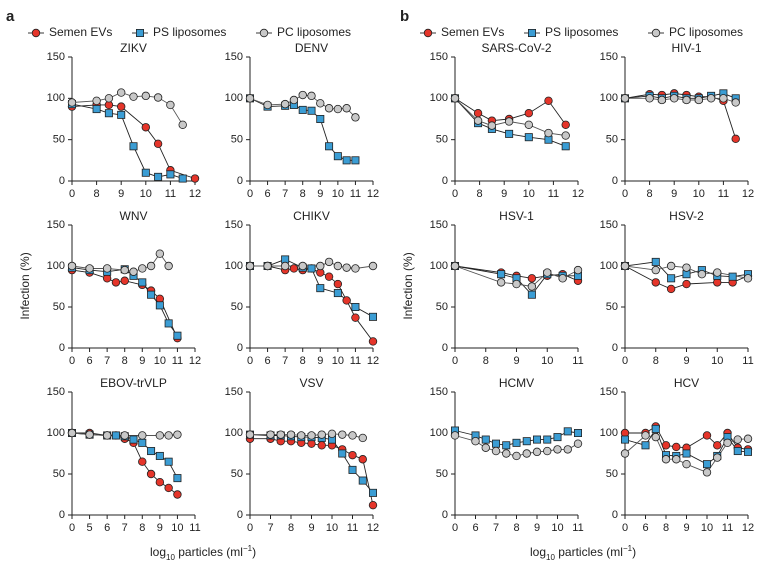  Describe the element at coordinates (195, 361) in the screenshot. I see `x-tick-label: 12` at that location.